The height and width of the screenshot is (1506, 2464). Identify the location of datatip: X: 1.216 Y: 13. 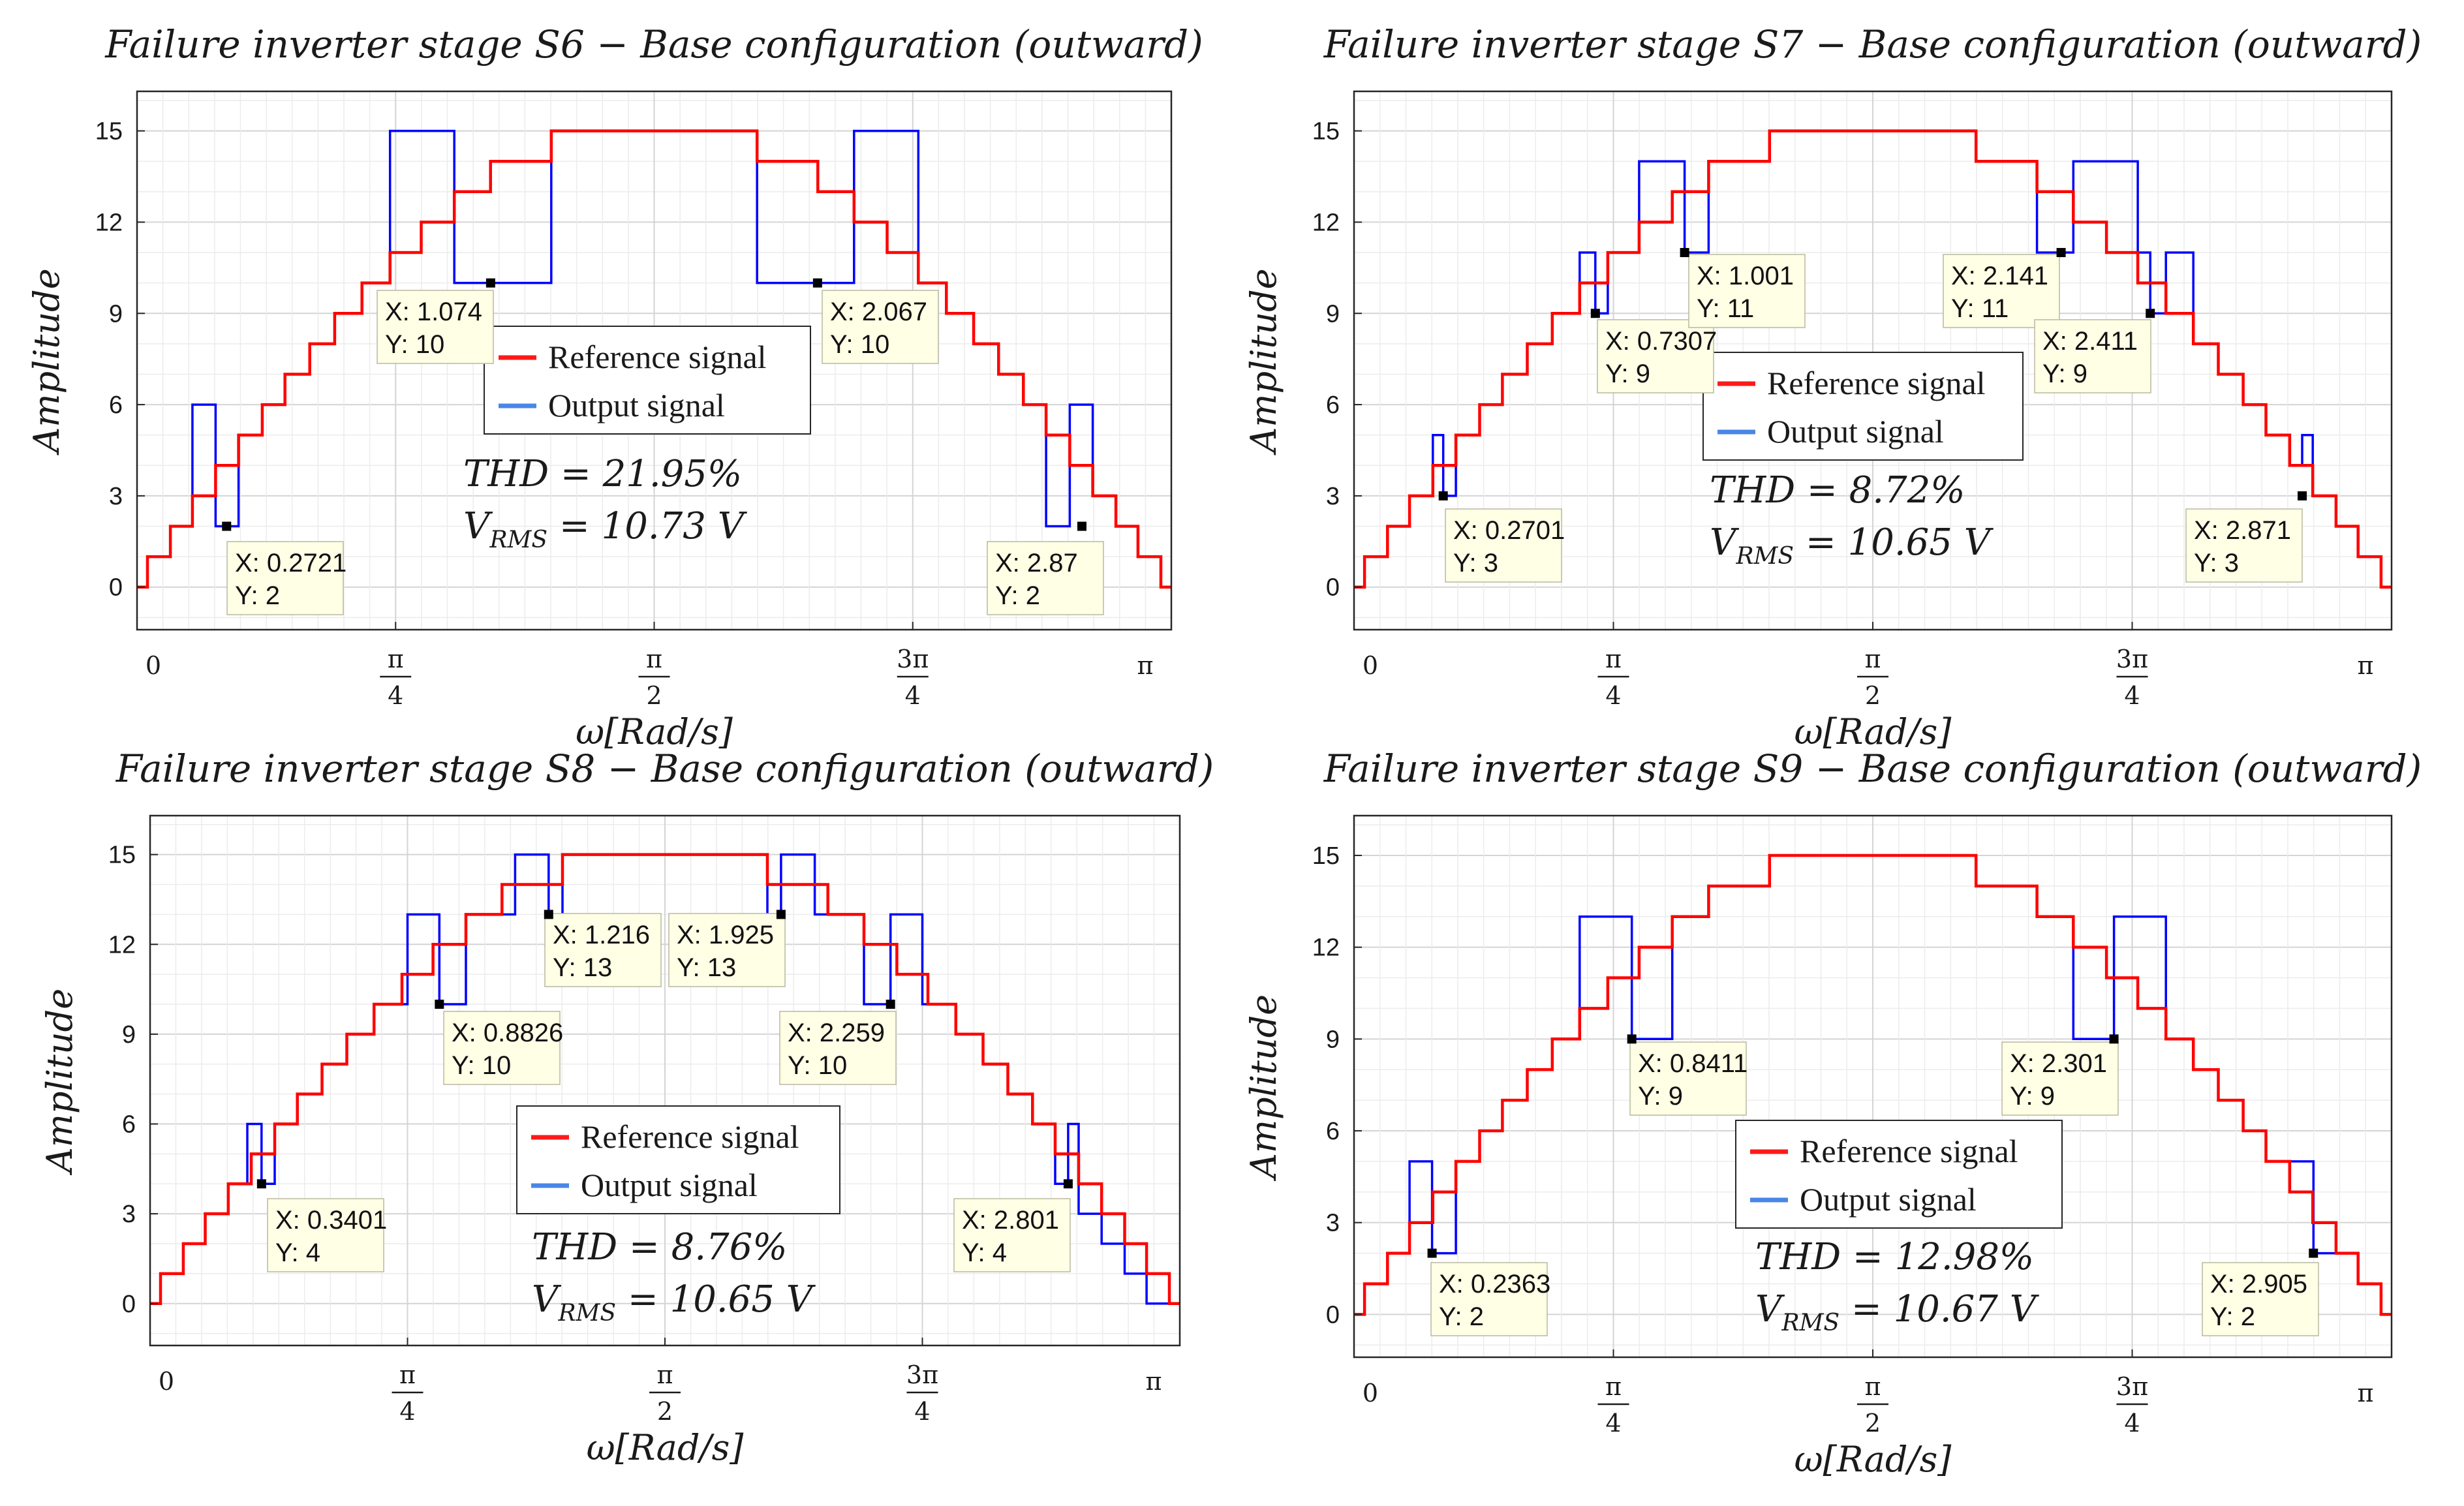
(603, 948).